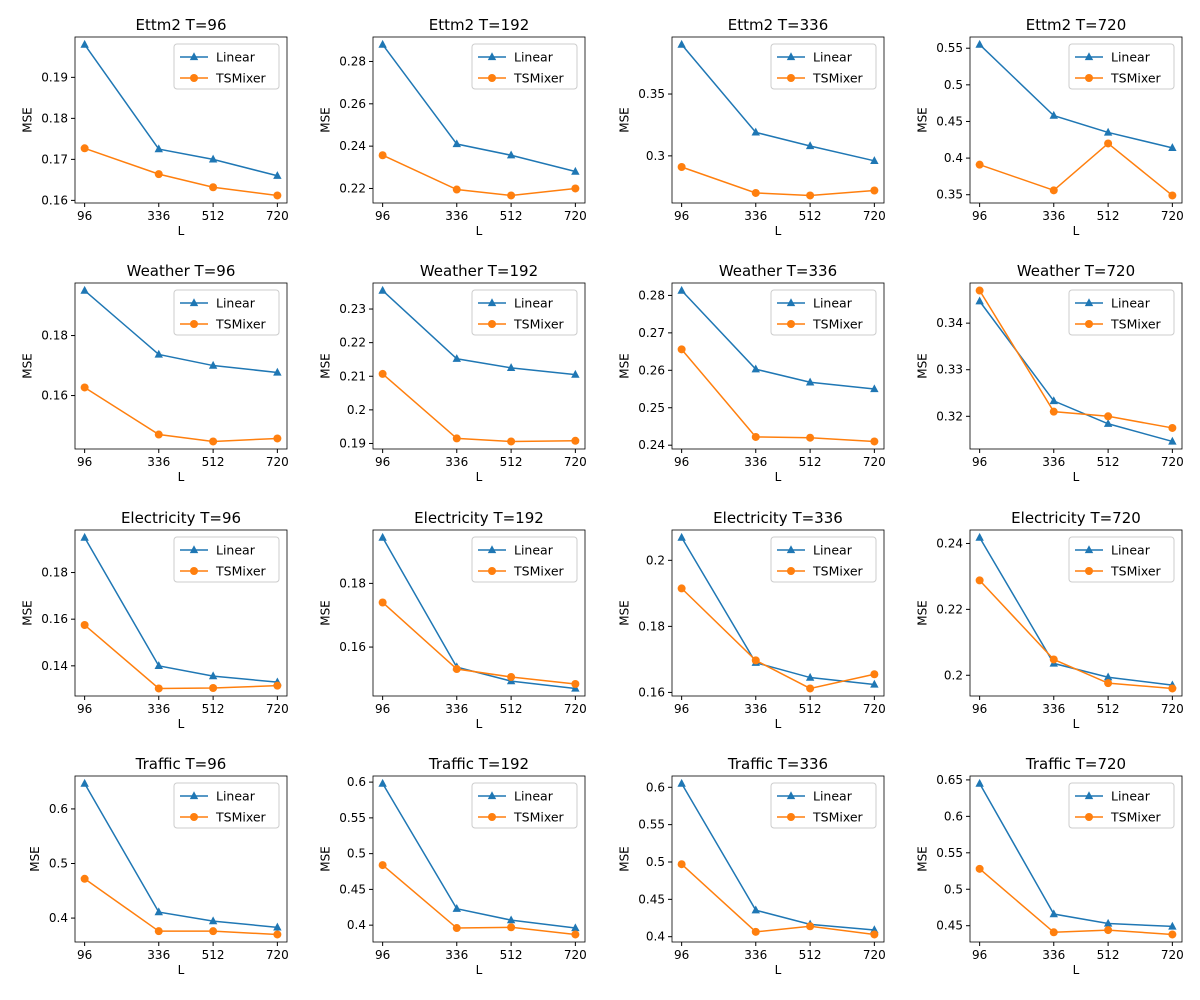 The width and height of the screenshot is (1200, 1000). What do you see at coordinates (352, 146) in the screenshot?
I see `y-tick-label: 0.24` at bounding box center [352, 146].